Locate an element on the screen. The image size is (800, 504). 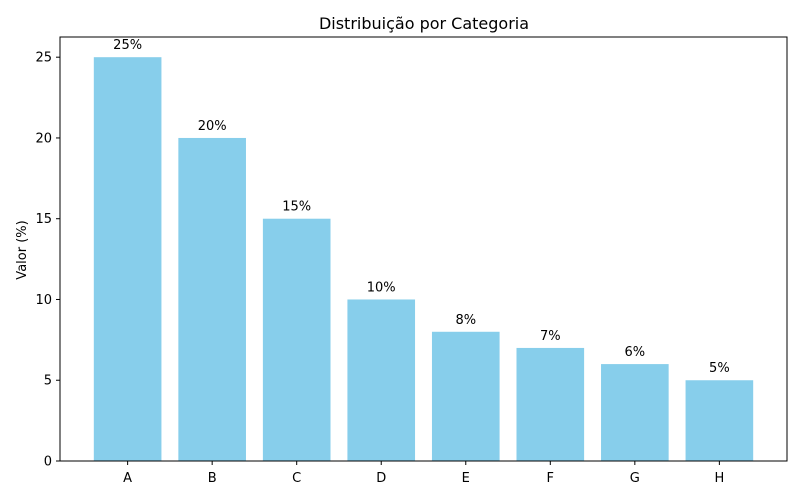
y-axis-label: Valor (%) is located at coordinates (22, 249).